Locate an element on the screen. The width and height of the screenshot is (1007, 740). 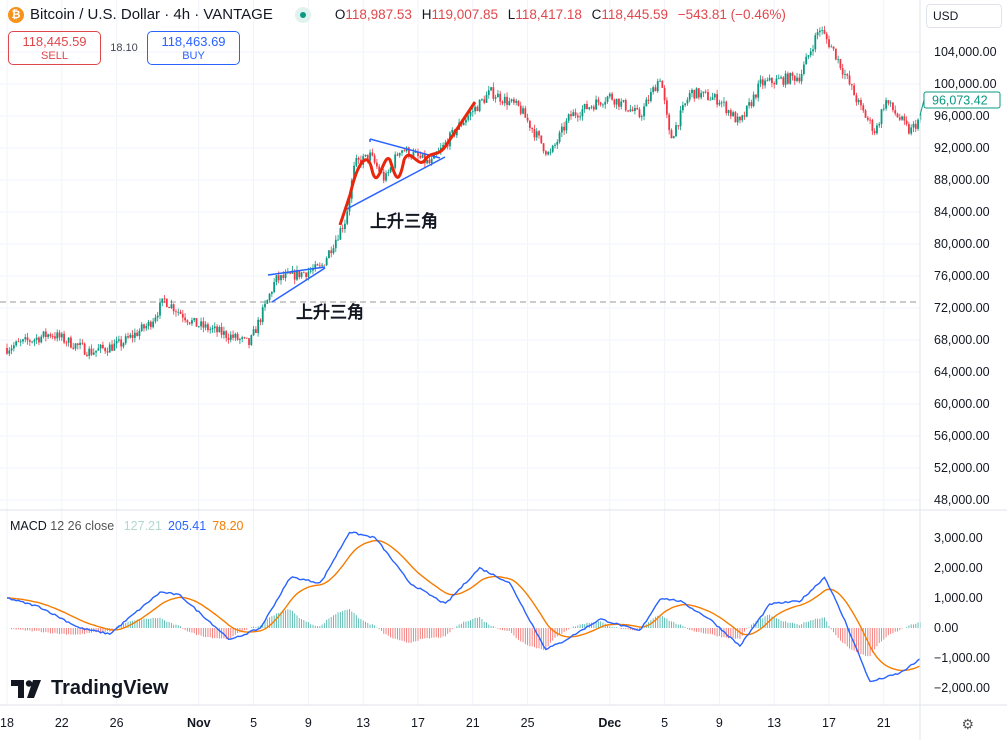
tradingview-logo-icon is located at coordinates (26, 688).